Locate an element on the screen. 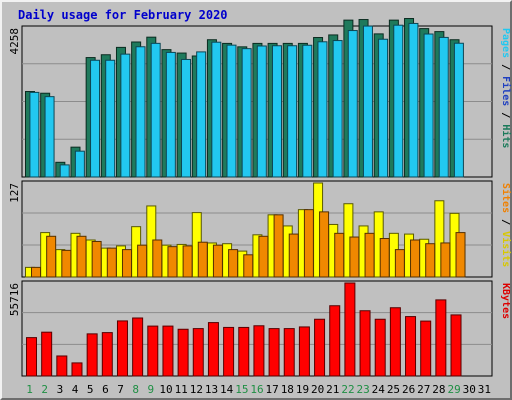 The image size is (512, 400). x-tick-label-day-24: 24 is located at coordinates (379, 389).